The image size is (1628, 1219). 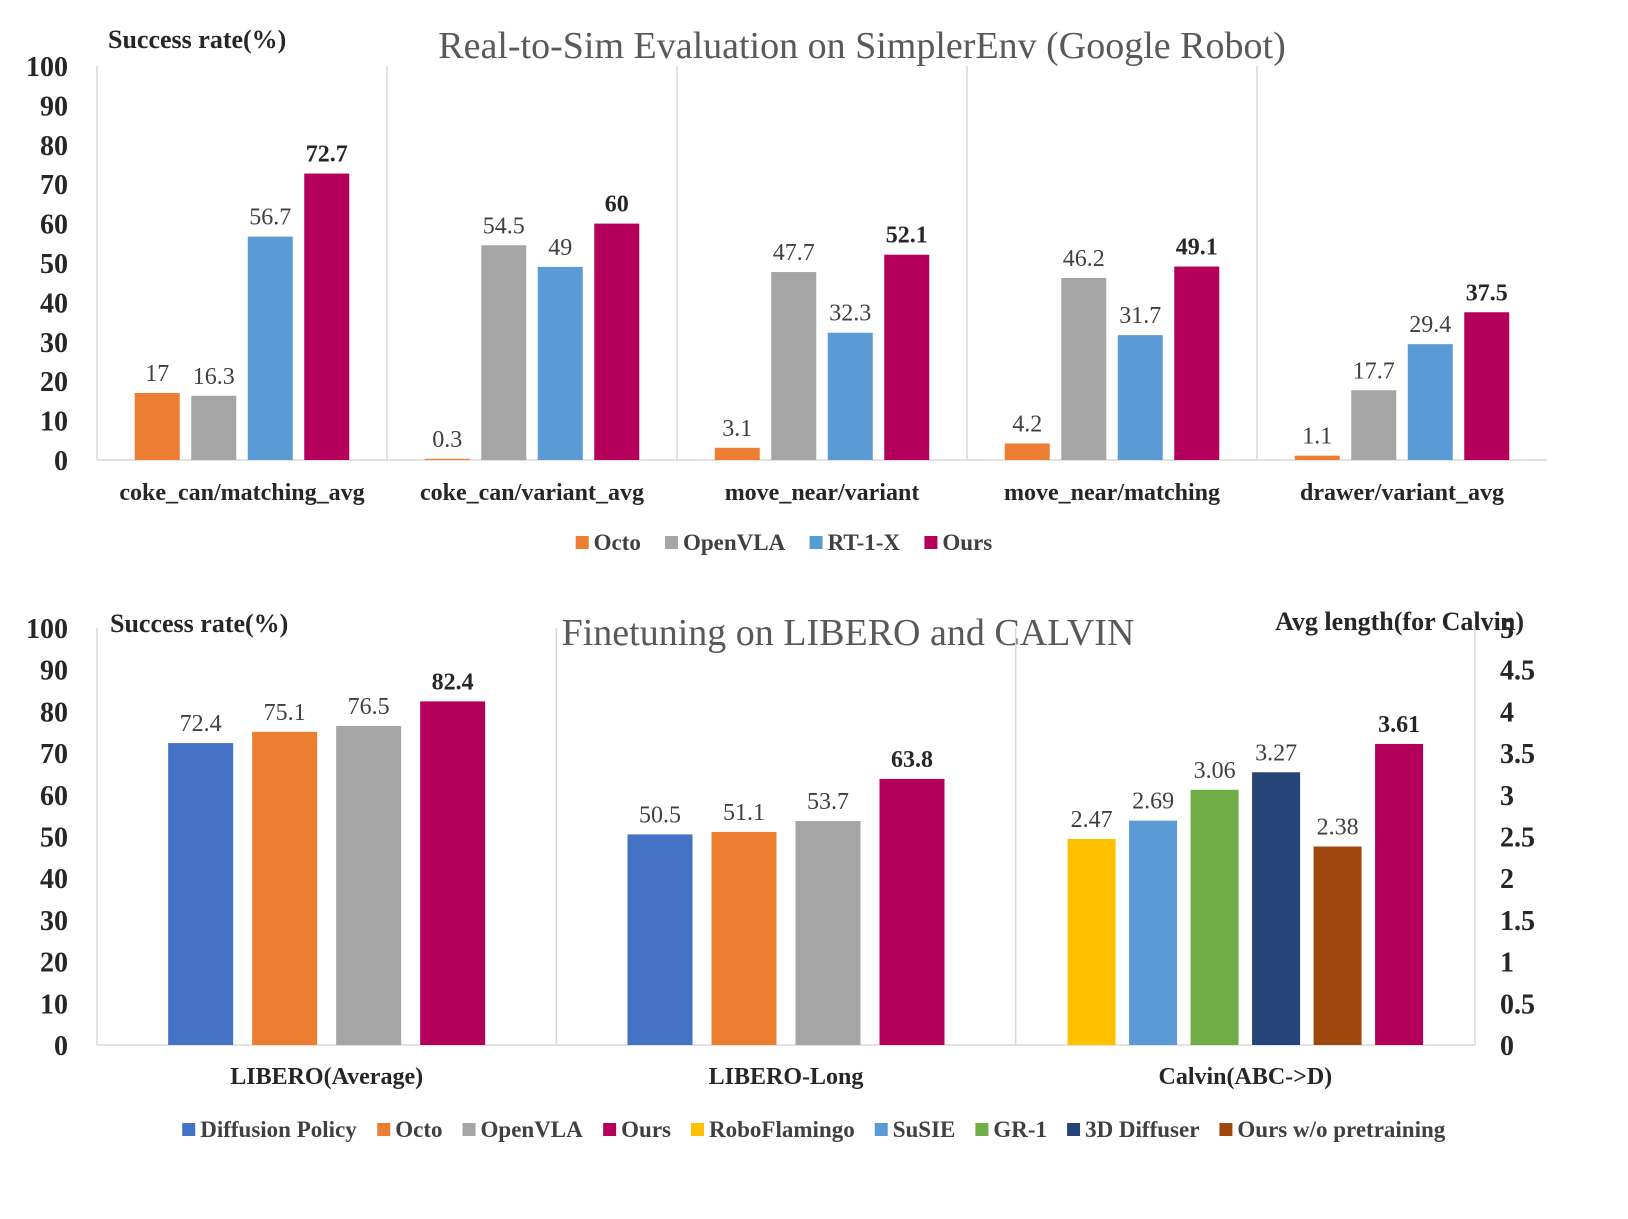 I want to click on bar-openvla-coke-can-matching-avg, so click(x=214, y=427).